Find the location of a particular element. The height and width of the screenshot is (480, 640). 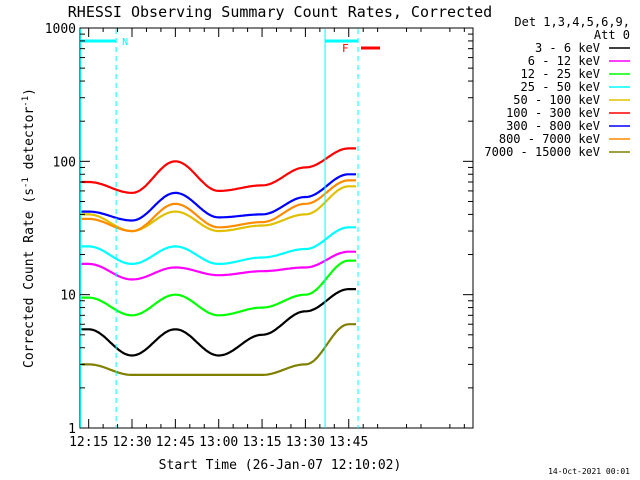

night-label: N is located at coordinates (125, 42).